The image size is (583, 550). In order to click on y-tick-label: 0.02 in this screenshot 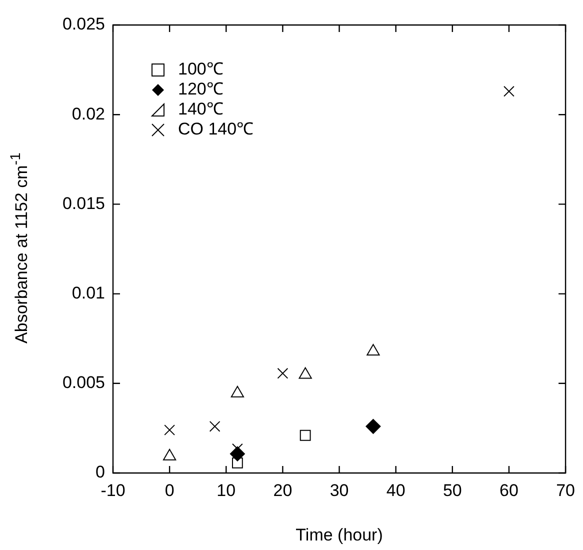, I will do `click(88, 114)`.